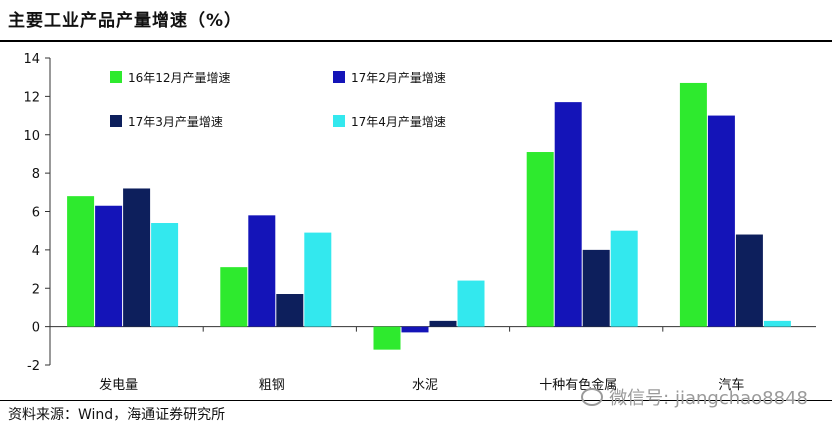 Image resolution: width=832 pixels, height=432 pixels. I want to click on wechat-icon, so click(592, 397).